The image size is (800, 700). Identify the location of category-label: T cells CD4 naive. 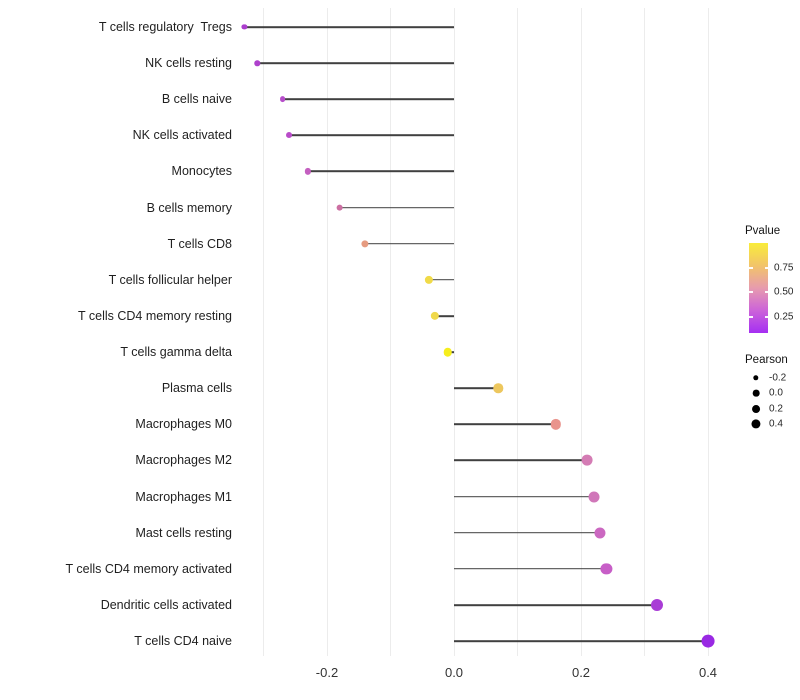
(183, 641).